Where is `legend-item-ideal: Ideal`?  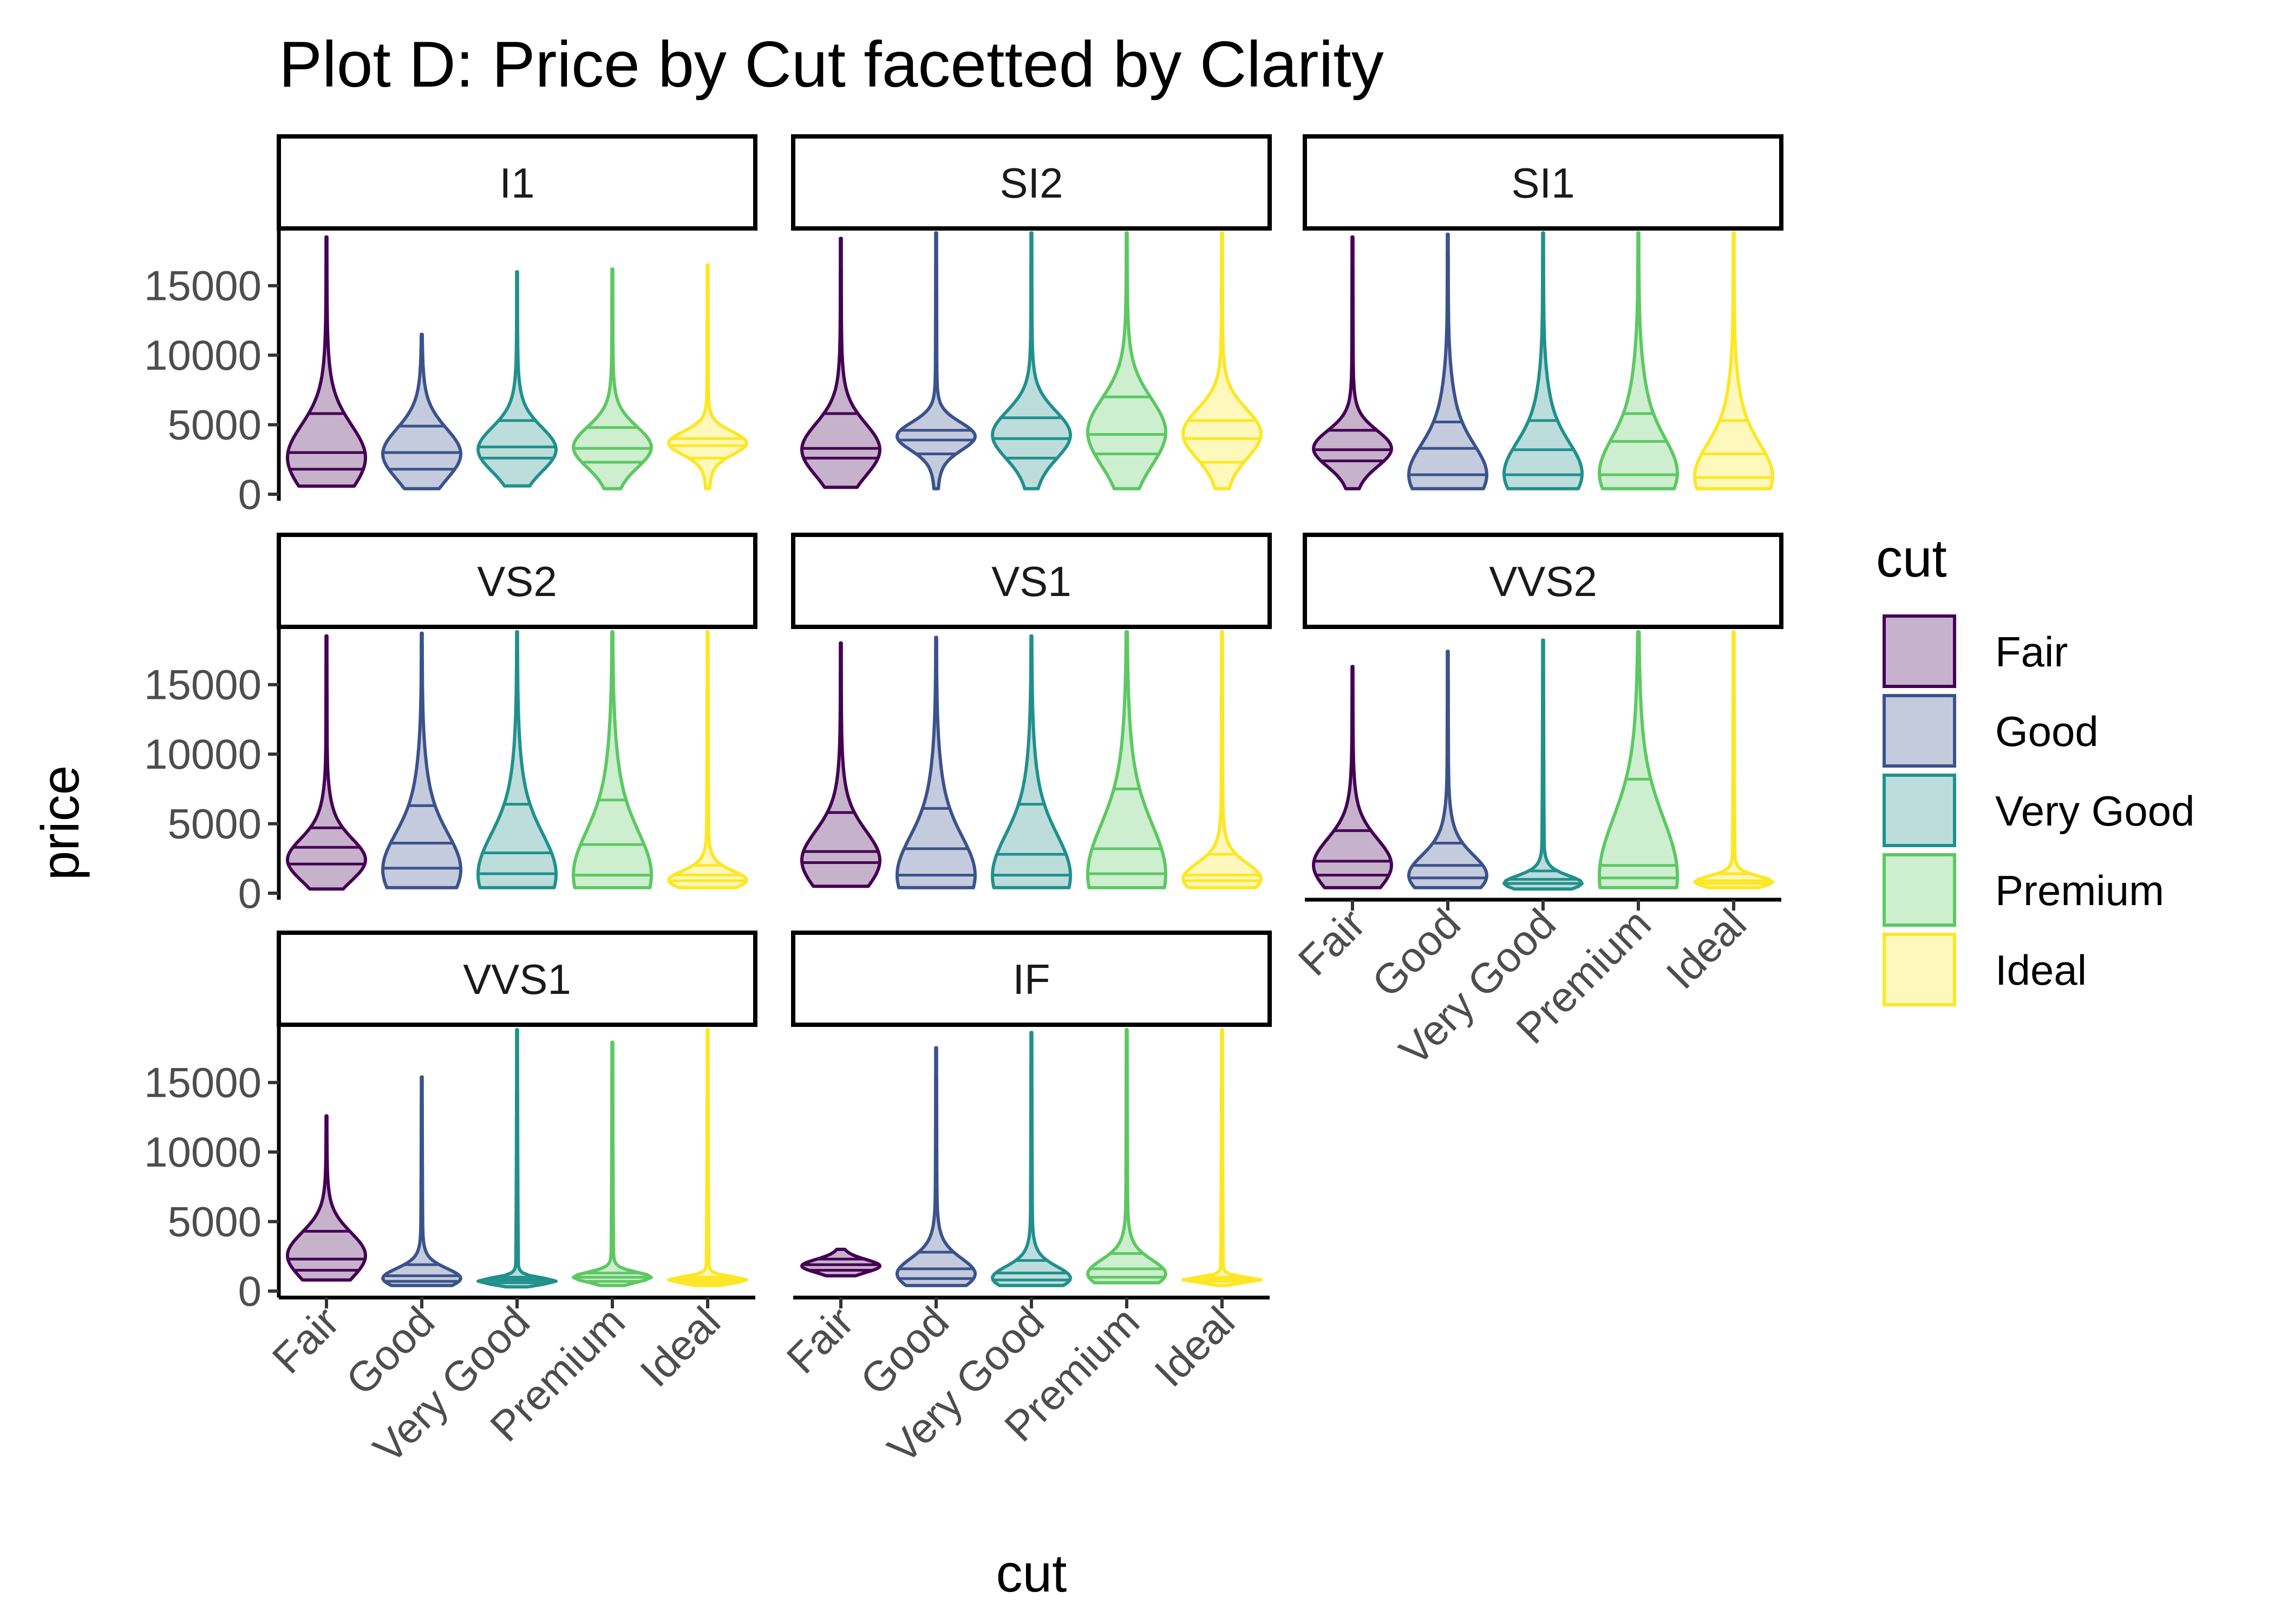
legend-item-ideal: Ideal is located at coordinates (1985, 969).